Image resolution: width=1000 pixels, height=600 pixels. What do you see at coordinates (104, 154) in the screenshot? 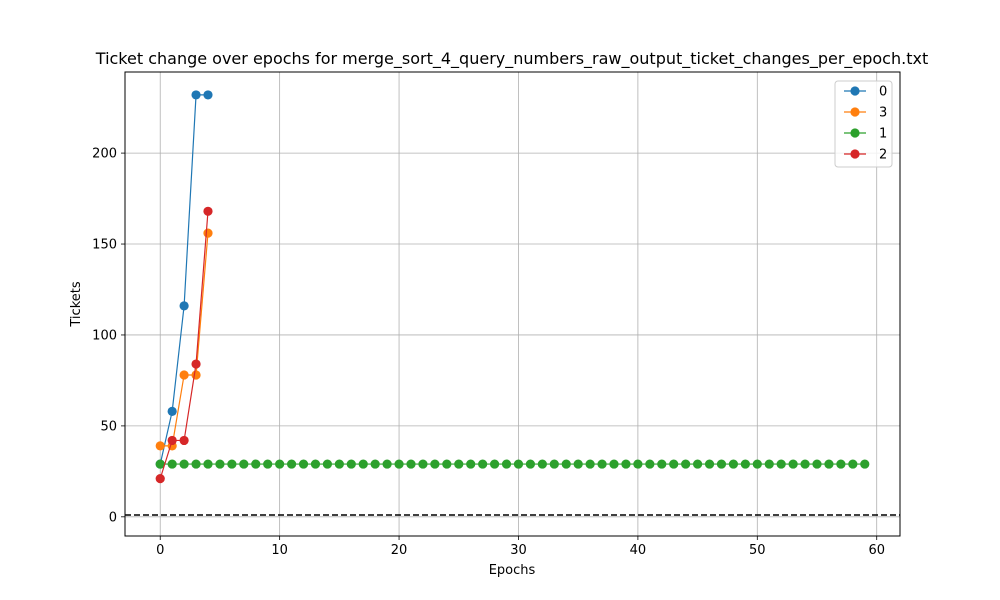
I see `y-tick-label: 200` at bounding box center [104, 154].